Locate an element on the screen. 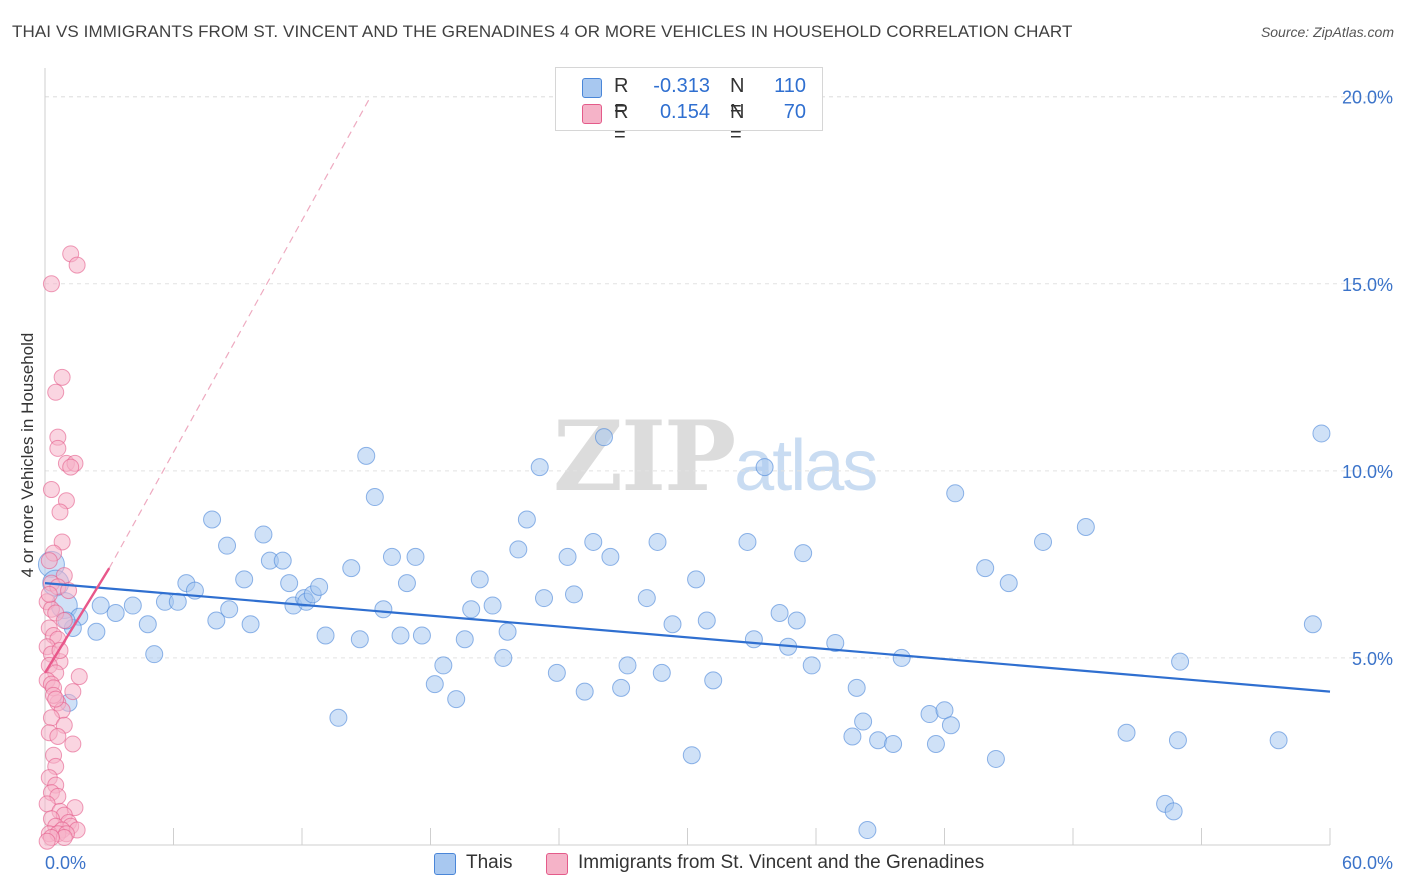  y-axis-label: 4 or more Vehicles in Household is located at coordinates (27, 455).